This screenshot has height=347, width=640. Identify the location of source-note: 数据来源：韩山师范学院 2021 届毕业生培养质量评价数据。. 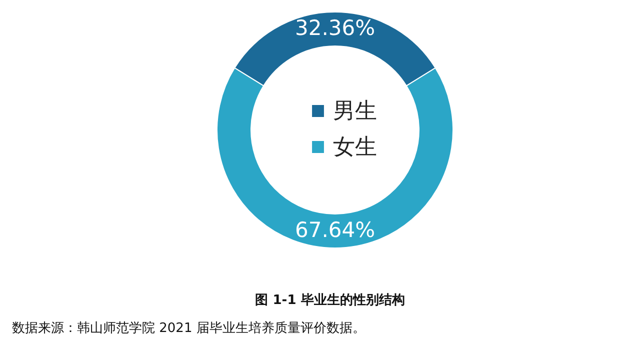
(189, 328).